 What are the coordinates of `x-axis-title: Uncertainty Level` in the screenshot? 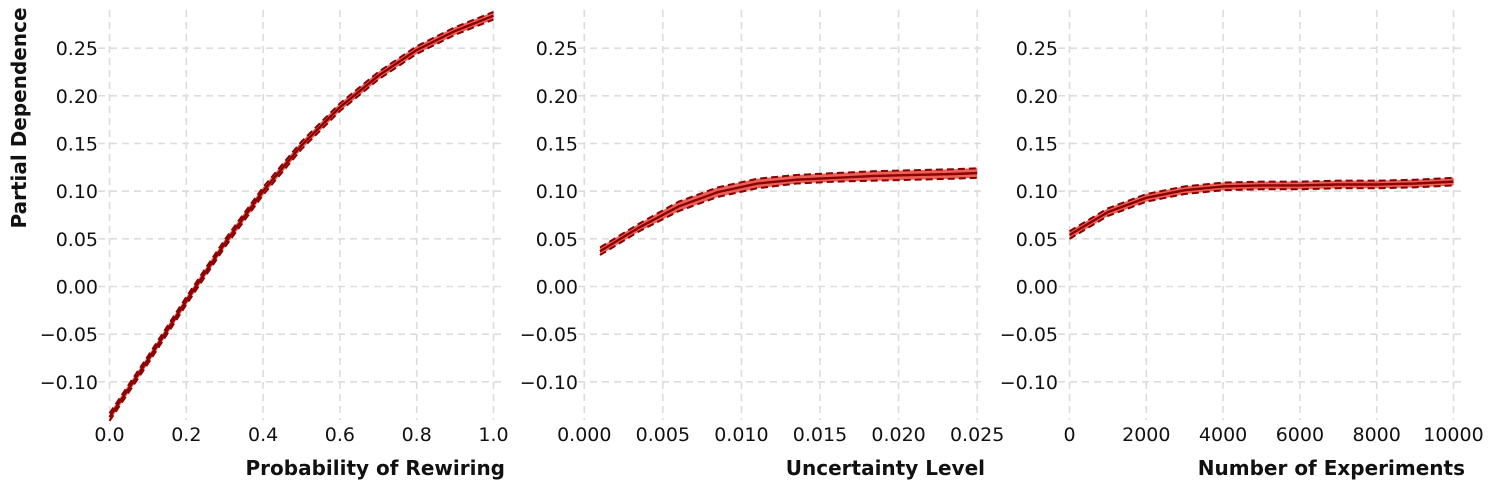 It's located at (885, 468).